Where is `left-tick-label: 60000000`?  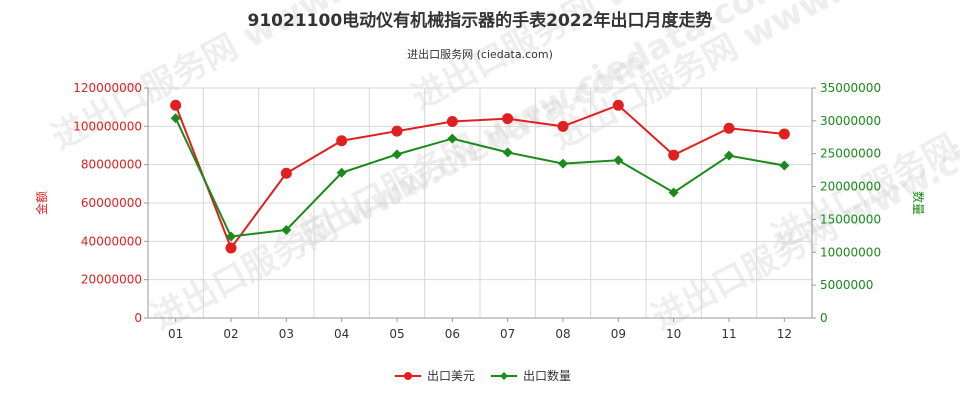 left-tick-label: 60000000 is located at coordinates (111, 203).